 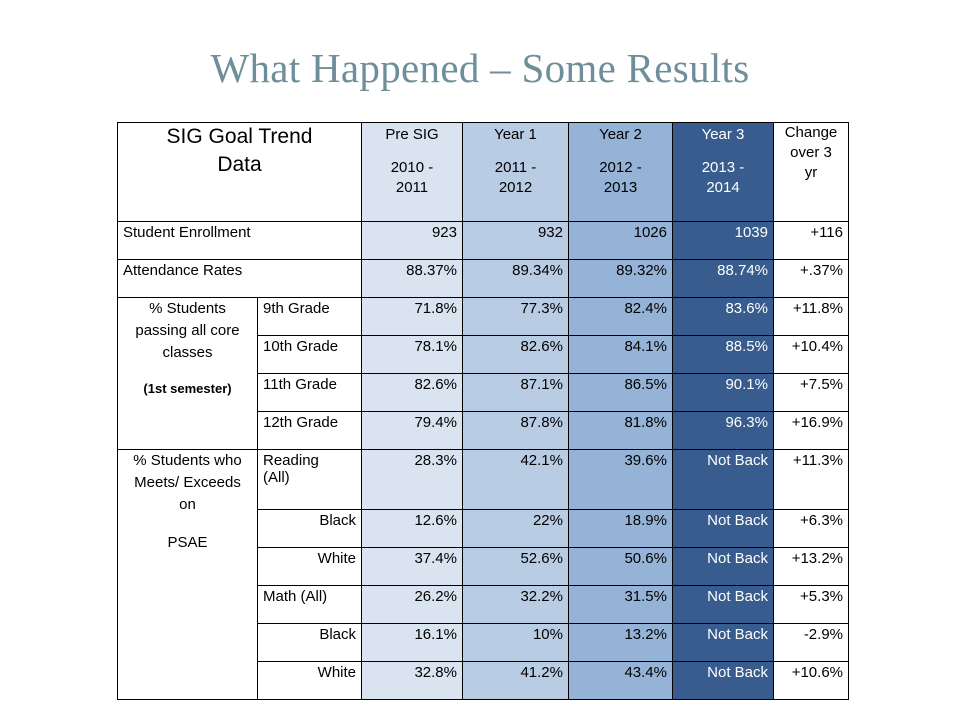 I want to click on cell-value: 12.6%, so click(x=412, y=528).